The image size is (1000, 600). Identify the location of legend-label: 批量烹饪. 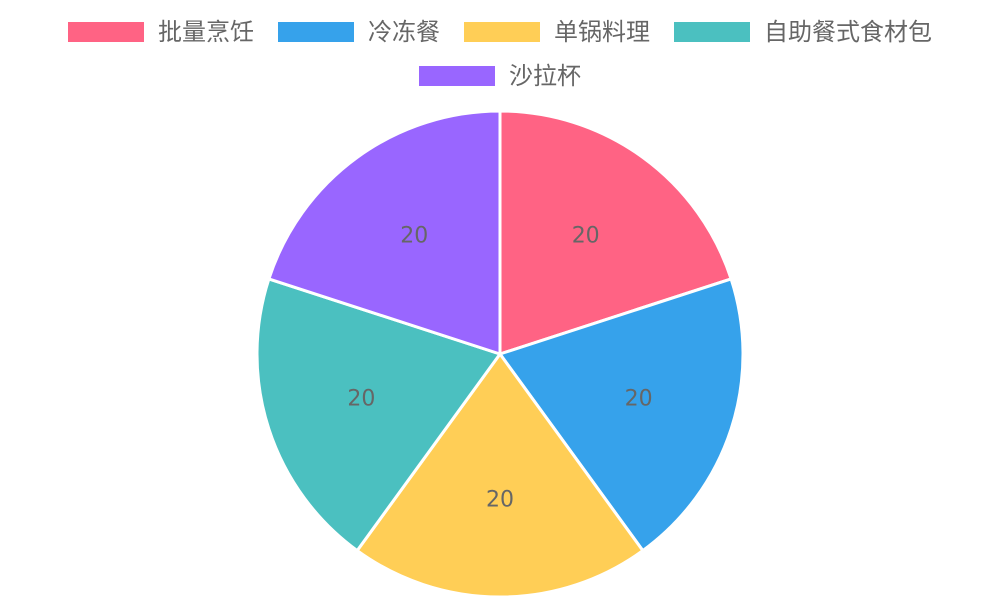
(206, 32).